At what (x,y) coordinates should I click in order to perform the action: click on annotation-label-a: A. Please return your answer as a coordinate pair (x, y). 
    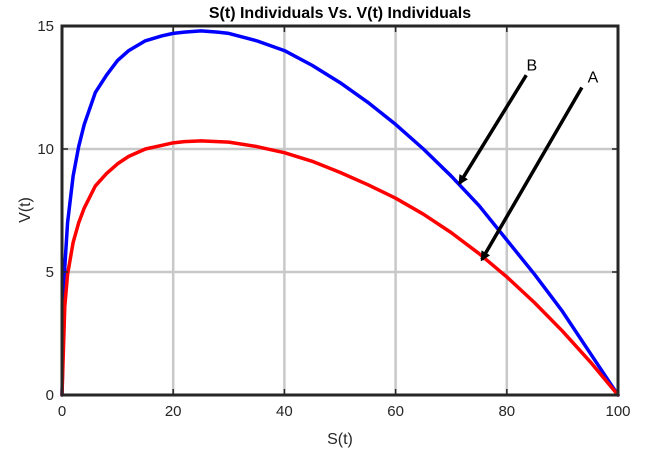
    Looking at the image, I should click on (593, 78).